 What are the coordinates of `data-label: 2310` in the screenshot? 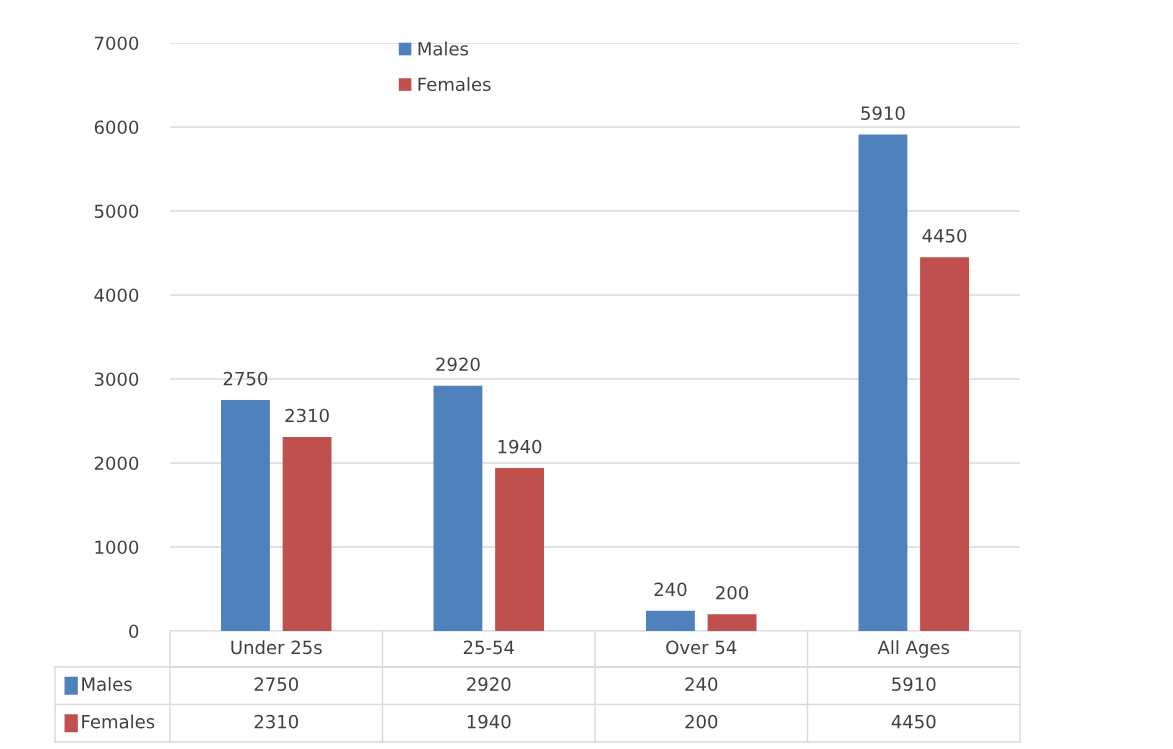 It's located at (307, 415).